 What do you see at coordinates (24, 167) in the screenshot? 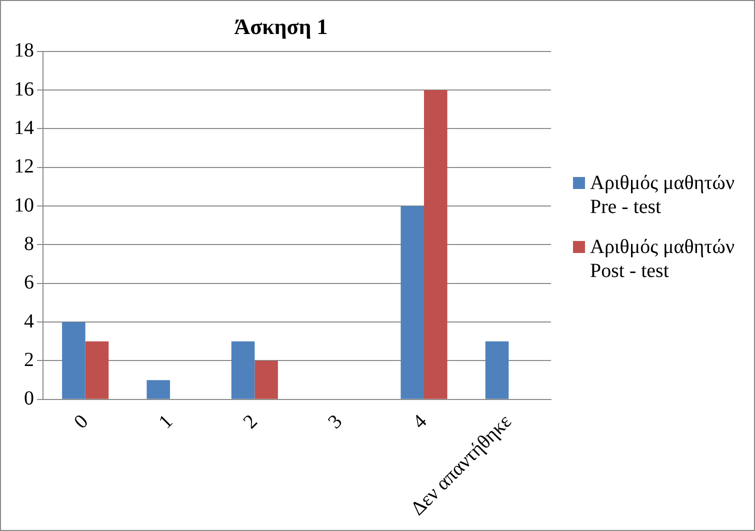
I see `y-tick-label: 12` at bounding box center [24, 167].